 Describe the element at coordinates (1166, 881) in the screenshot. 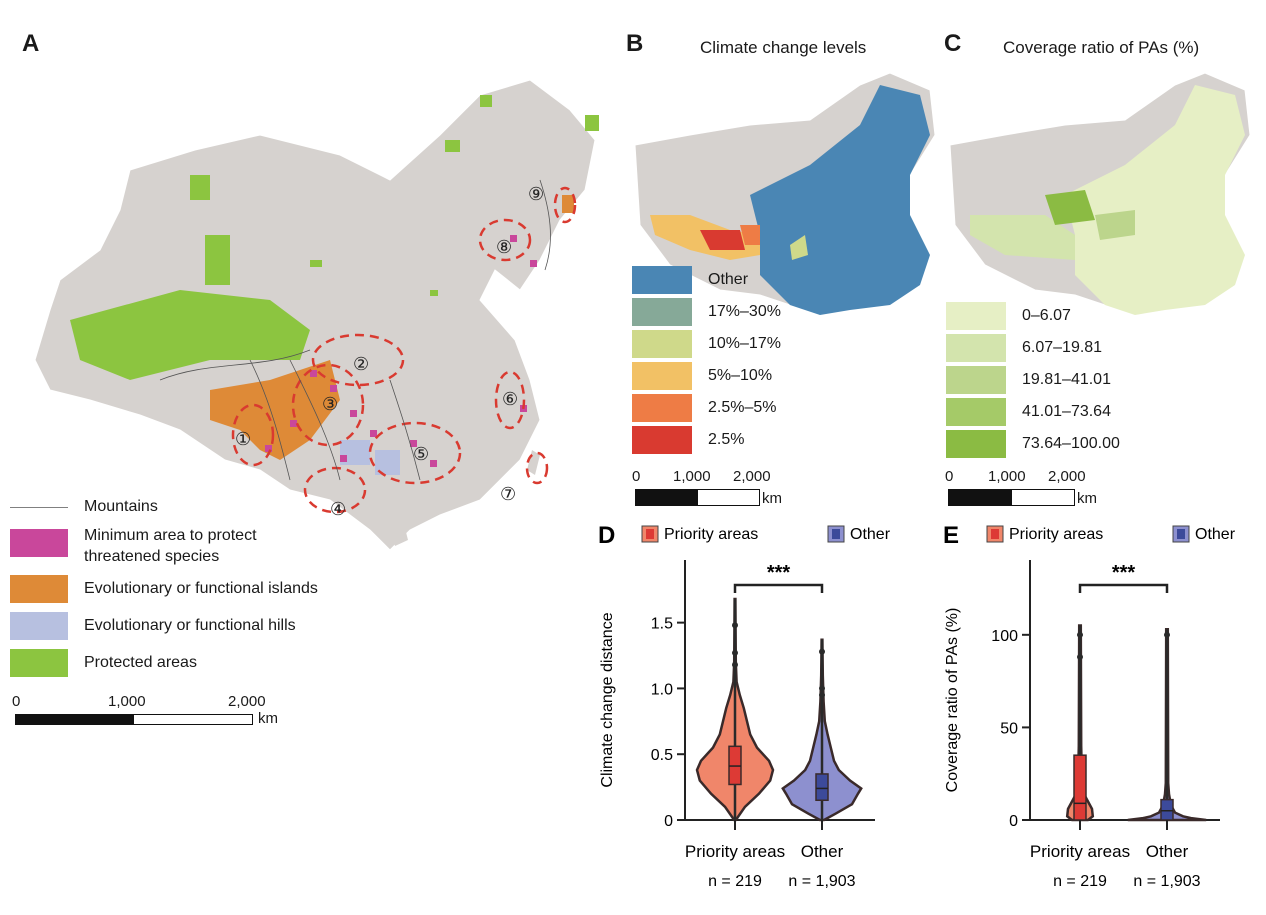

I see `n-label: n = 1,903` at that location.